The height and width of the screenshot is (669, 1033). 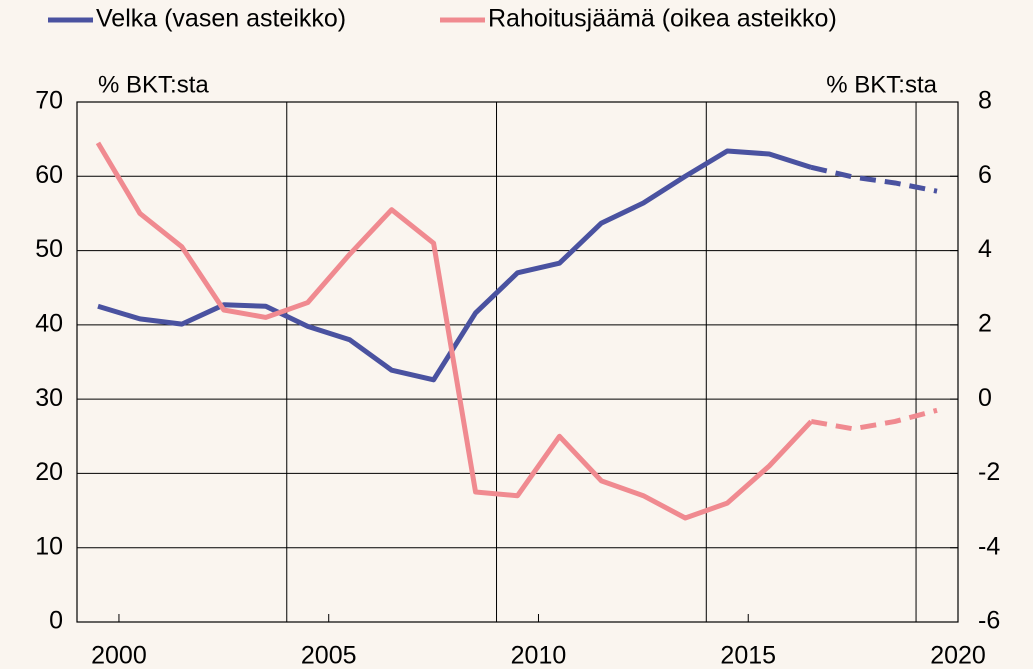 What do you see at coordinates (49, 175) in the screenshot?
I see `y-tick-label: 60` at bounding box center [49, 175].